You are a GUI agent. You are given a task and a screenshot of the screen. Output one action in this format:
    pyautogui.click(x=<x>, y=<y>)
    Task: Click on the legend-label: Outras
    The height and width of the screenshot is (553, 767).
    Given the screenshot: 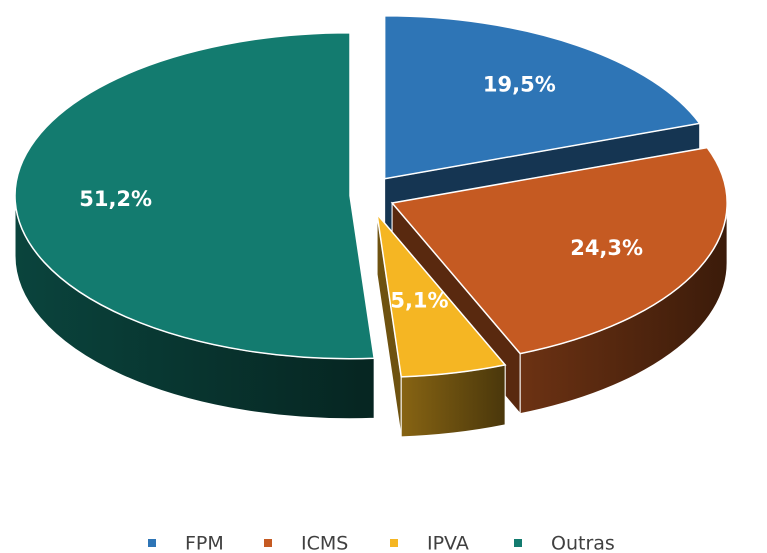 What is the action you would take?
    pyautogui.click(x=583, y=543)
    